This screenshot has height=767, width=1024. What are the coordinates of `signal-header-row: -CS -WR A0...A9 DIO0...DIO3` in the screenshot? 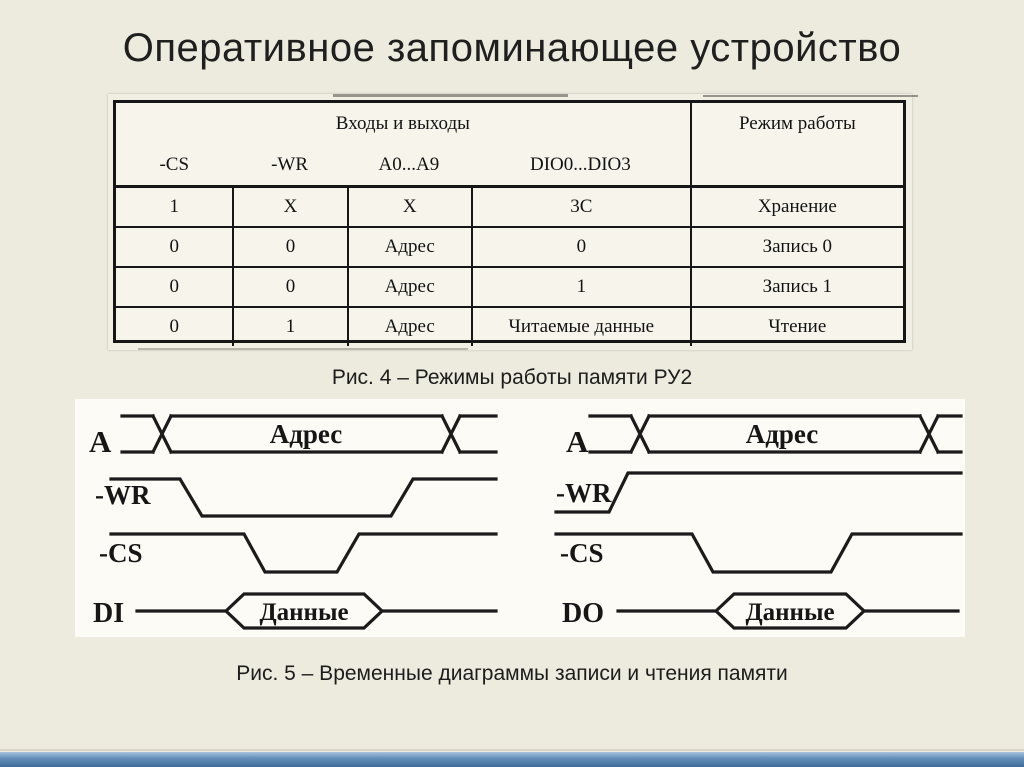 It's located at (403, 165).